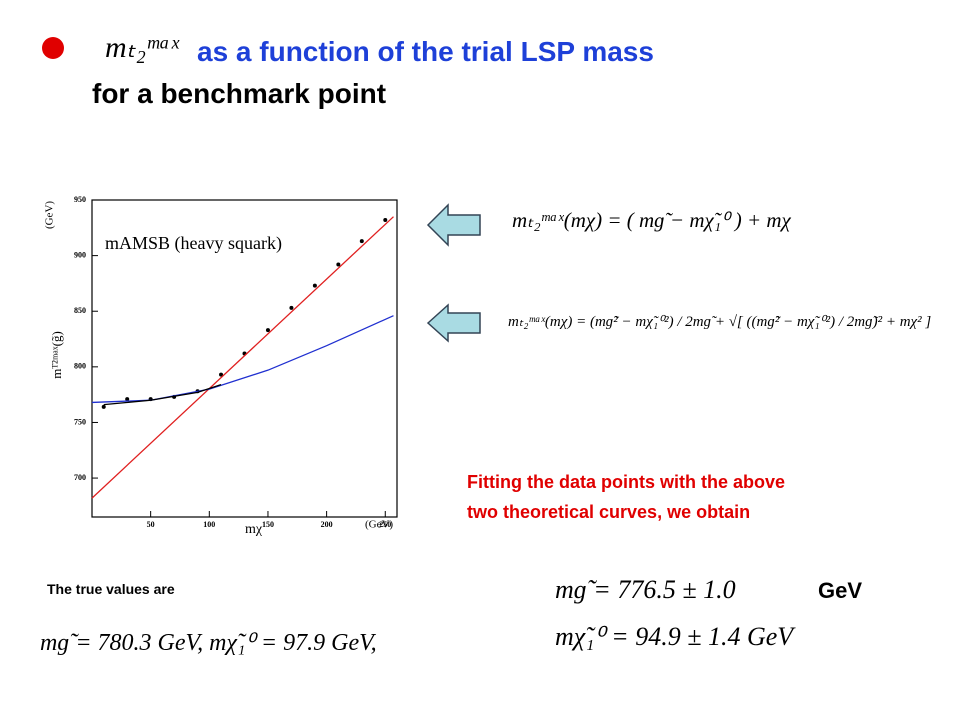 The width and height of the screenshot is (960, 720). What do you see at coordinates (645, 589) in the screenshot?
I see `result: mɡ̃ = 776.5 ± 1.0` at bounding box center [645, 589].